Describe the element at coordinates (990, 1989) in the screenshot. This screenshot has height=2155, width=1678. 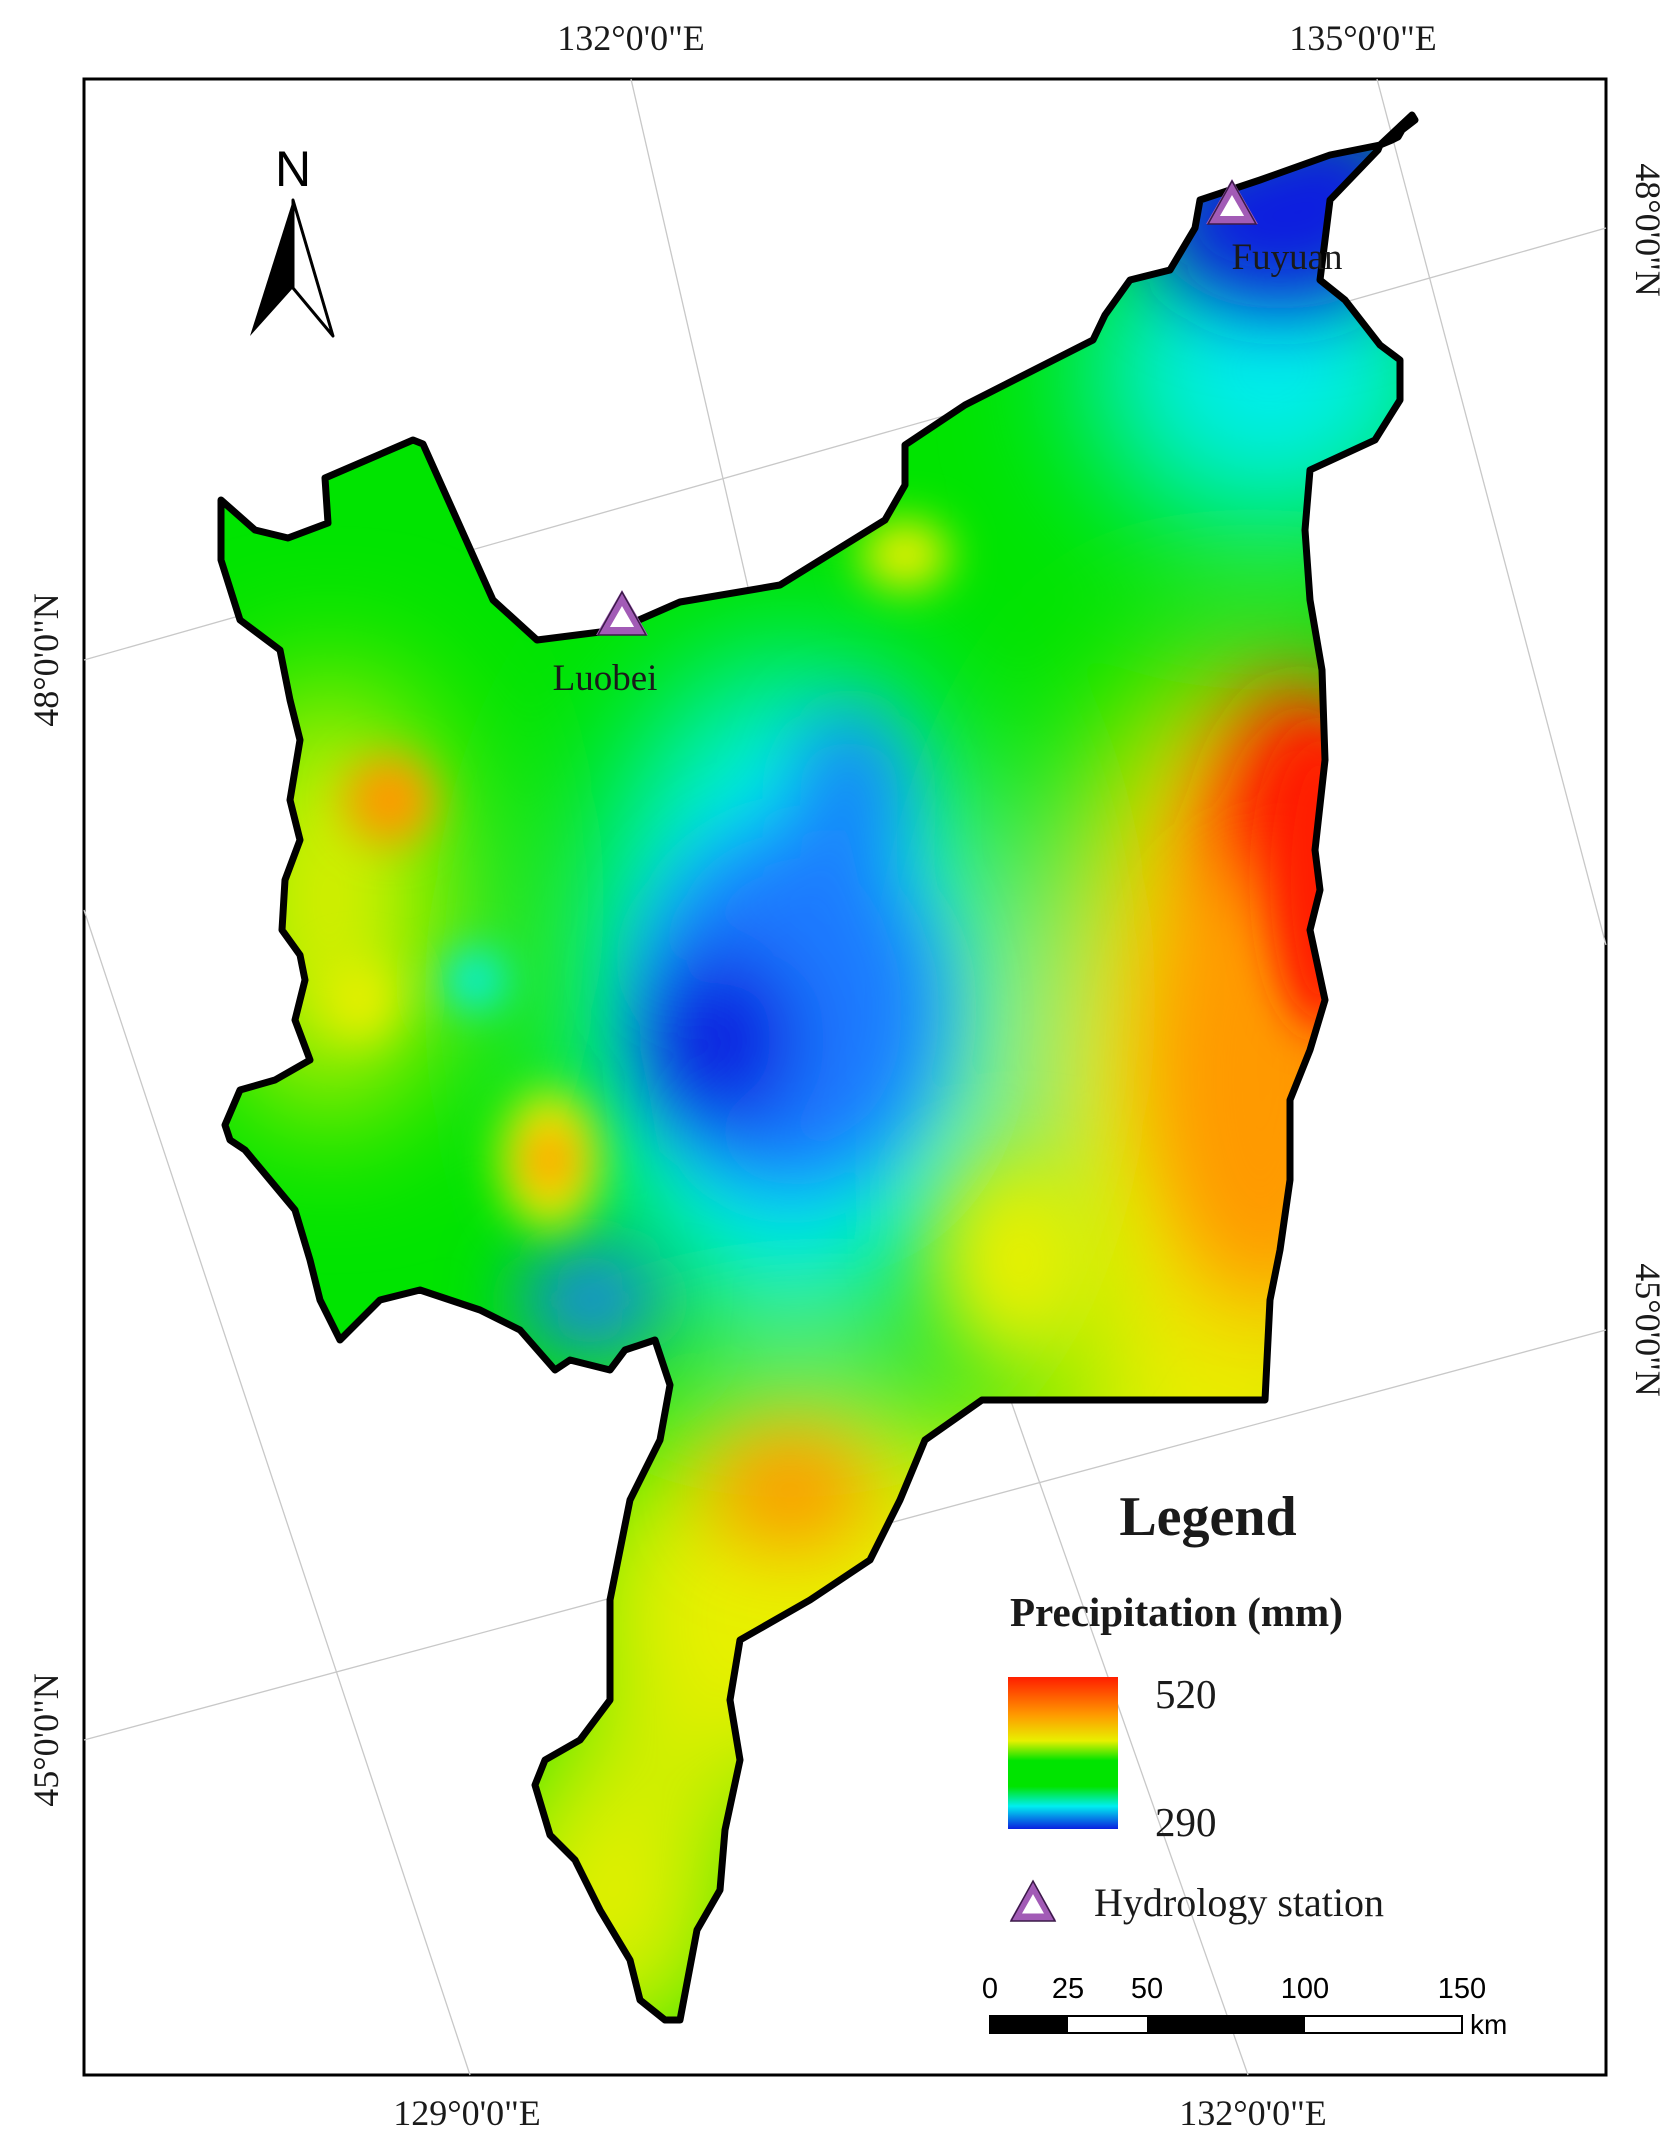
I see `scale-tick-0: 0` at that location.